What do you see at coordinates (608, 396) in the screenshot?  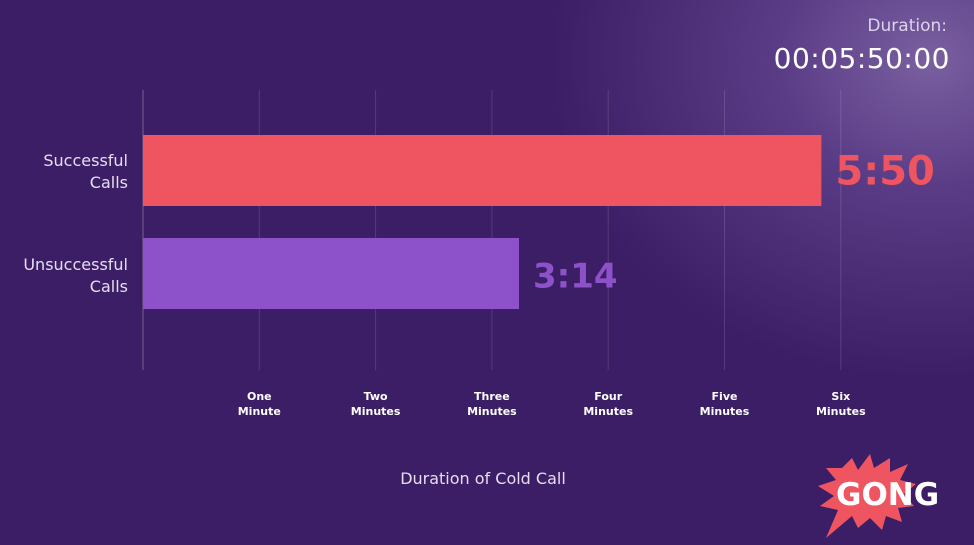 I see `x-tick-label: Four` at bounding box center [608, 396].